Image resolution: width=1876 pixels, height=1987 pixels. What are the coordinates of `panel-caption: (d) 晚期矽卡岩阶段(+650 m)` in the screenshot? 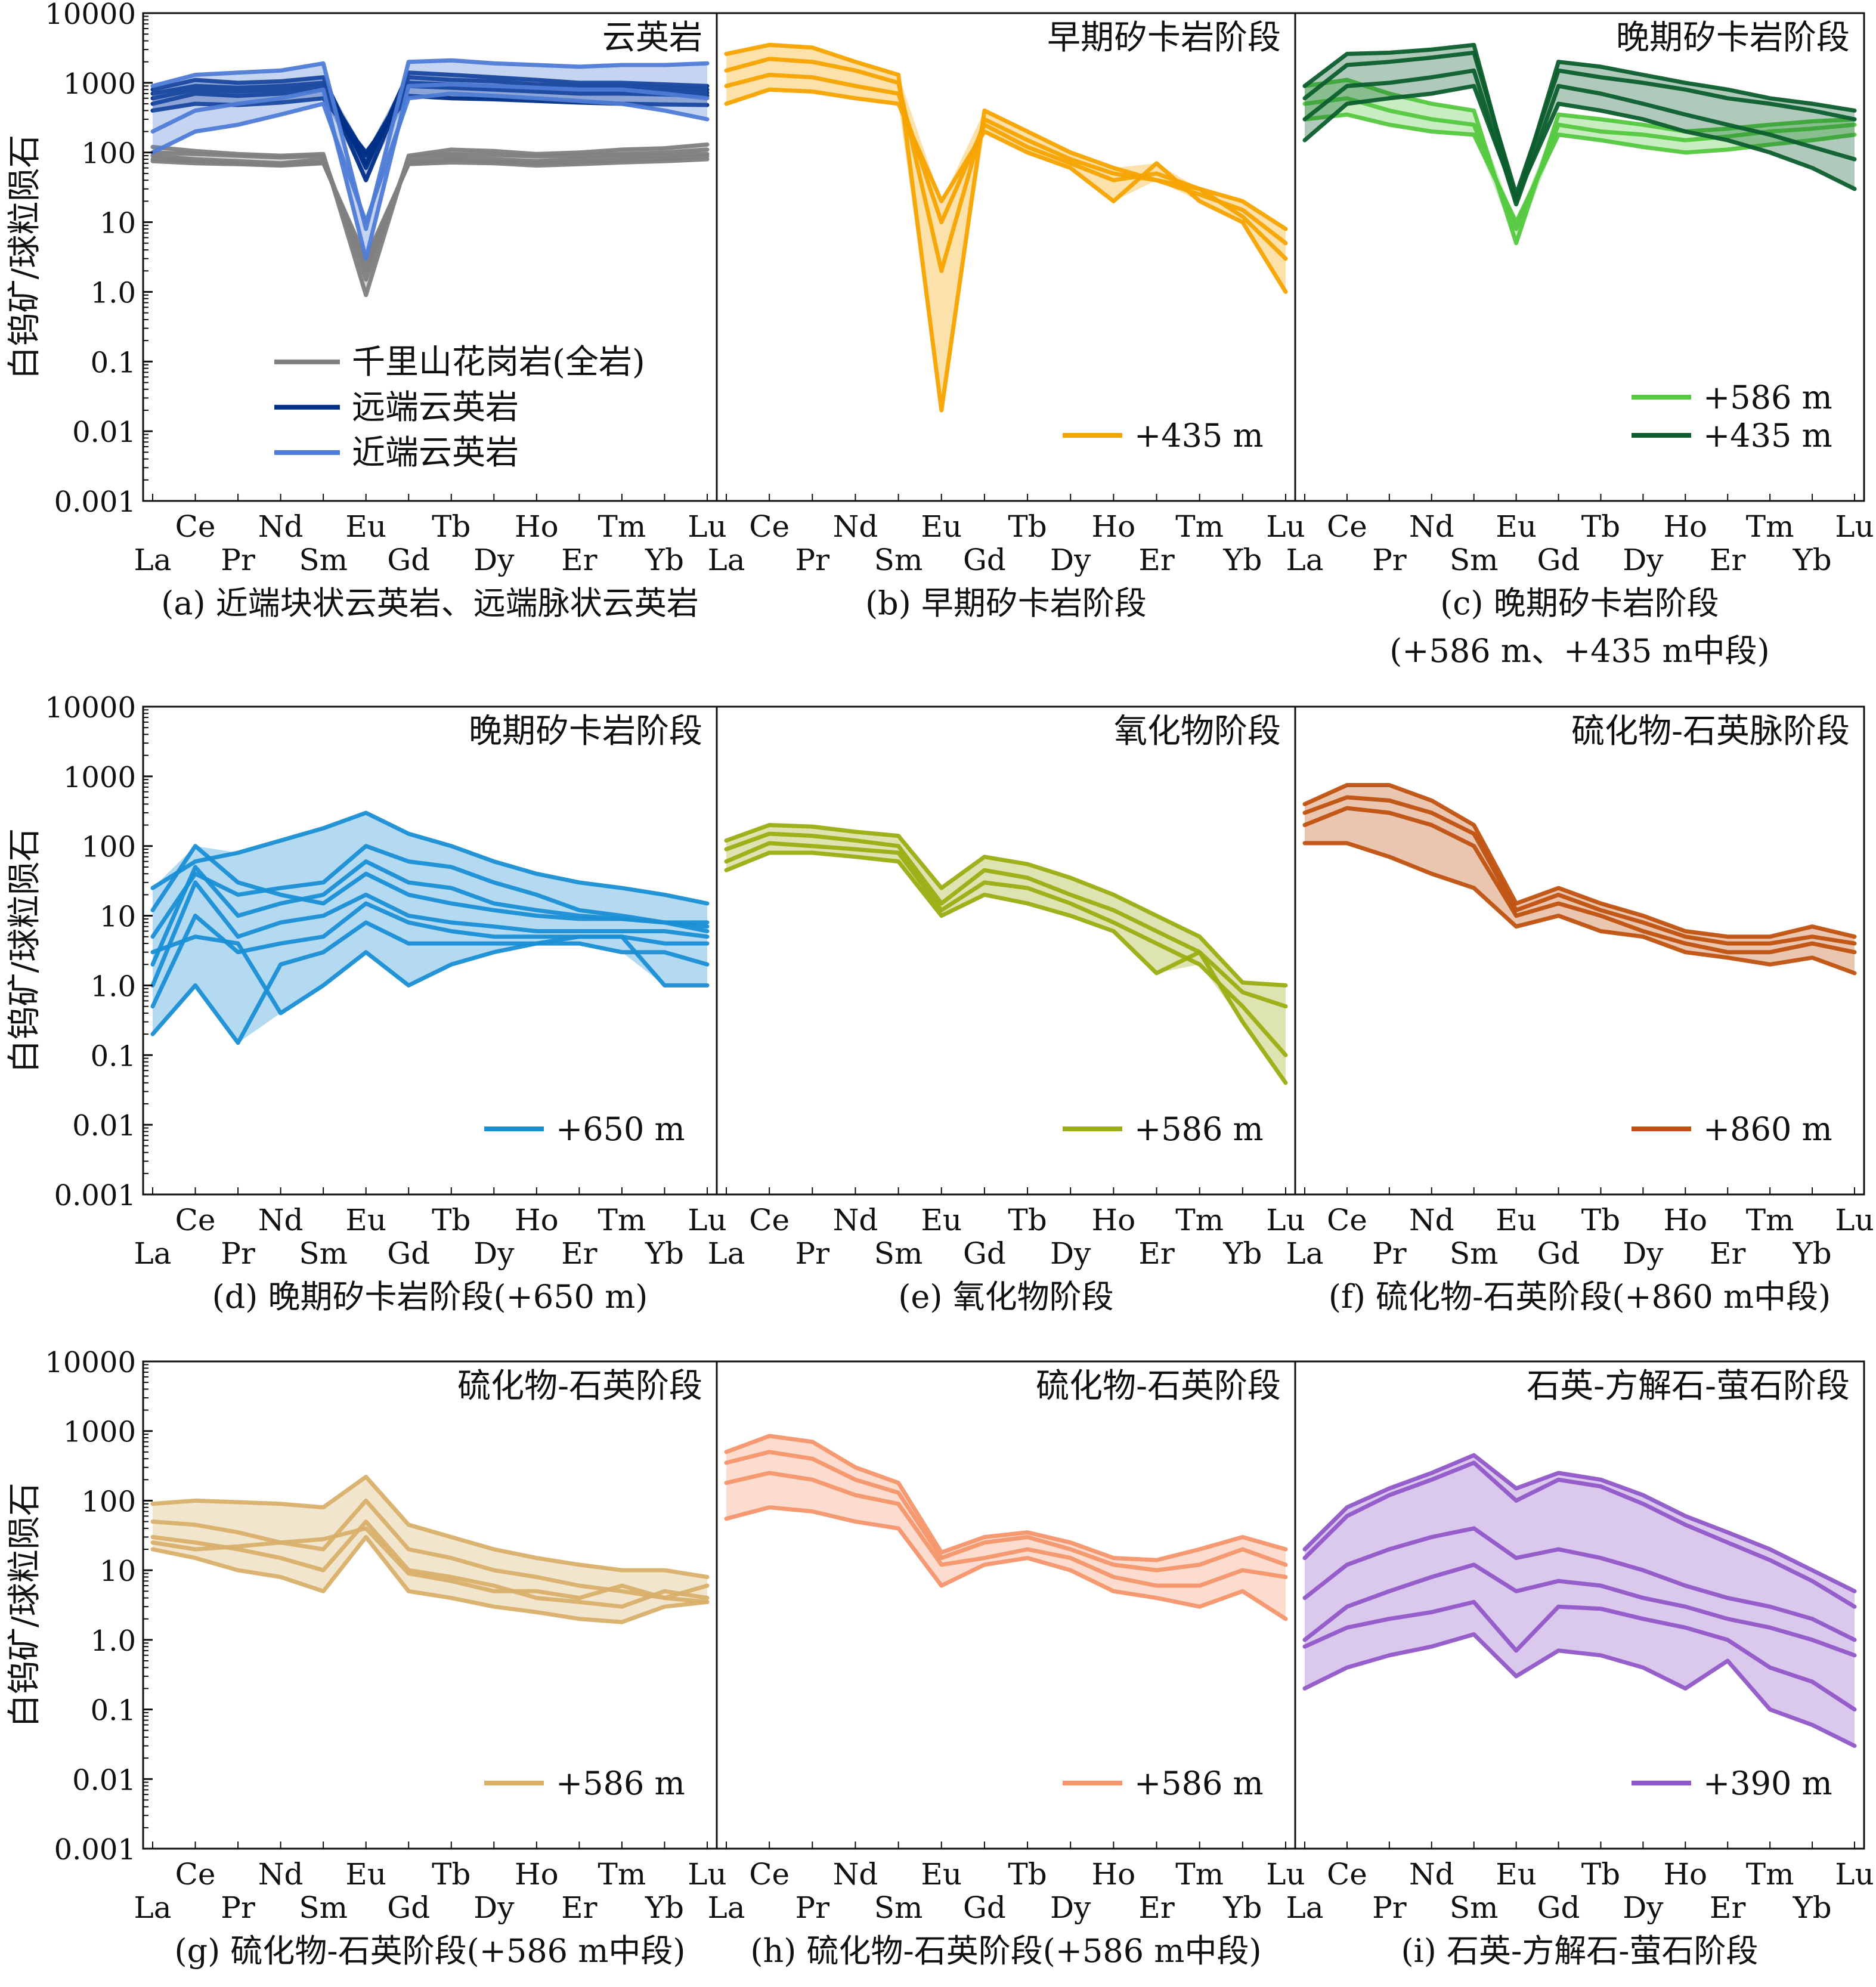 It's located at (430, 1297).